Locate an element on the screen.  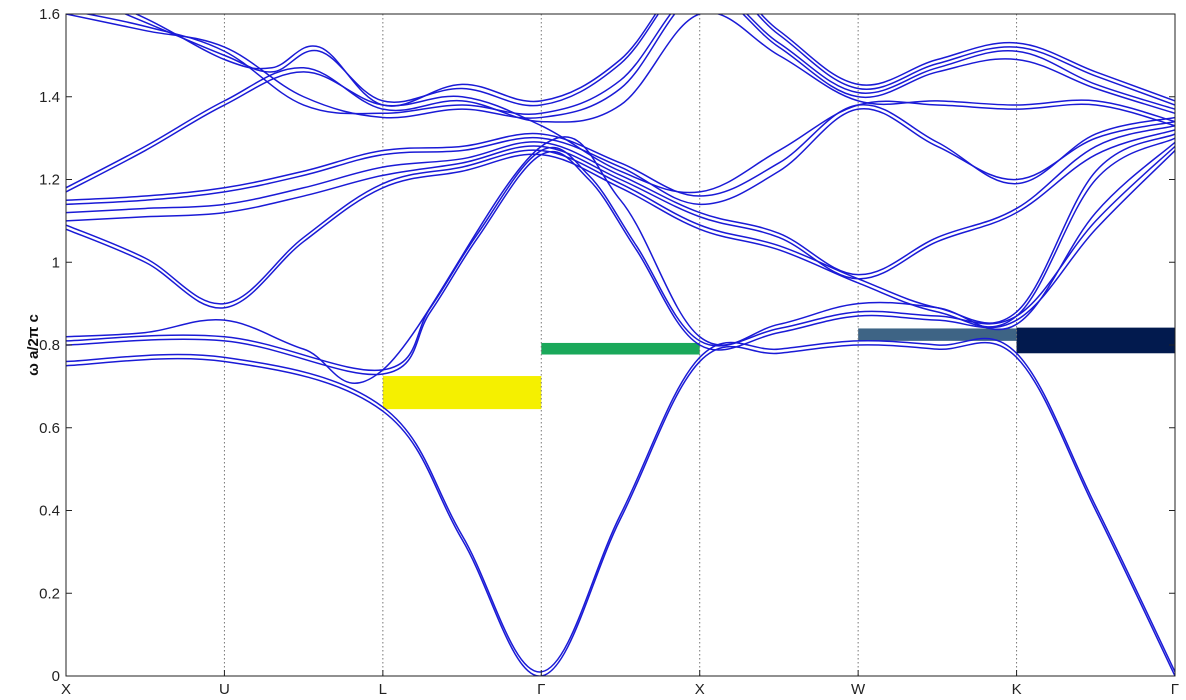
y-tick-label-8: 1.6 is located at coordinates (49, 14).